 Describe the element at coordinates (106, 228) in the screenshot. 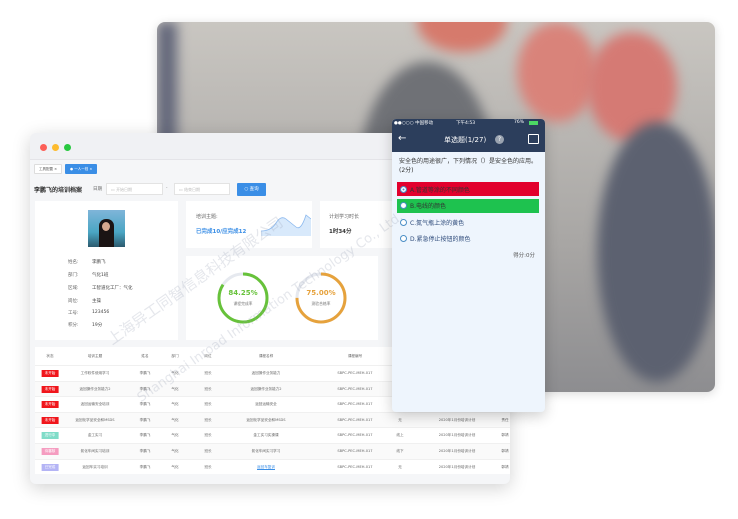

I see `avatar` at that location.